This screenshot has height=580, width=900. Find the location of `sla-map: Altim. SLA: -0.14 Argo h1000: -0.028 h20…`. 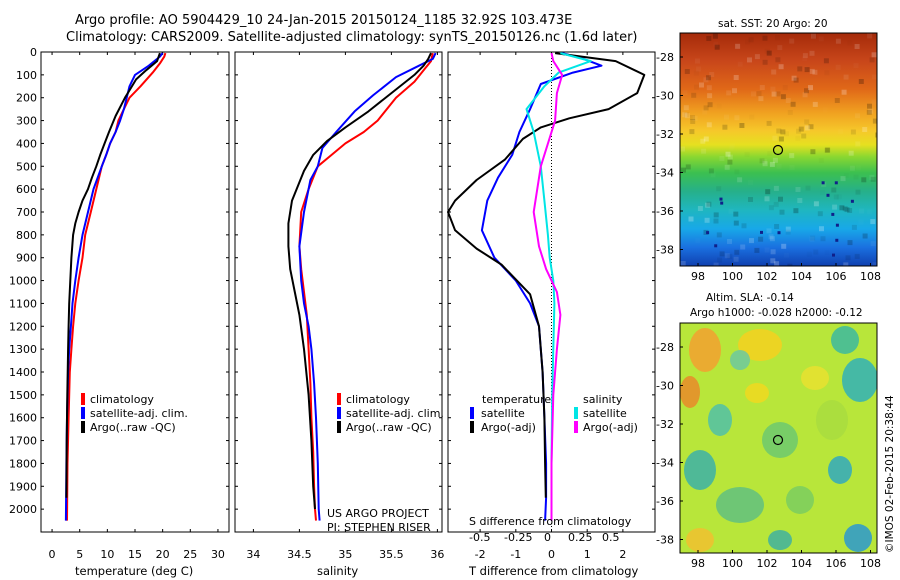

sla-map: Altim. SLA: -0.14 Argo h1000: -0.028 h20… is located at coordinates (768, 431).